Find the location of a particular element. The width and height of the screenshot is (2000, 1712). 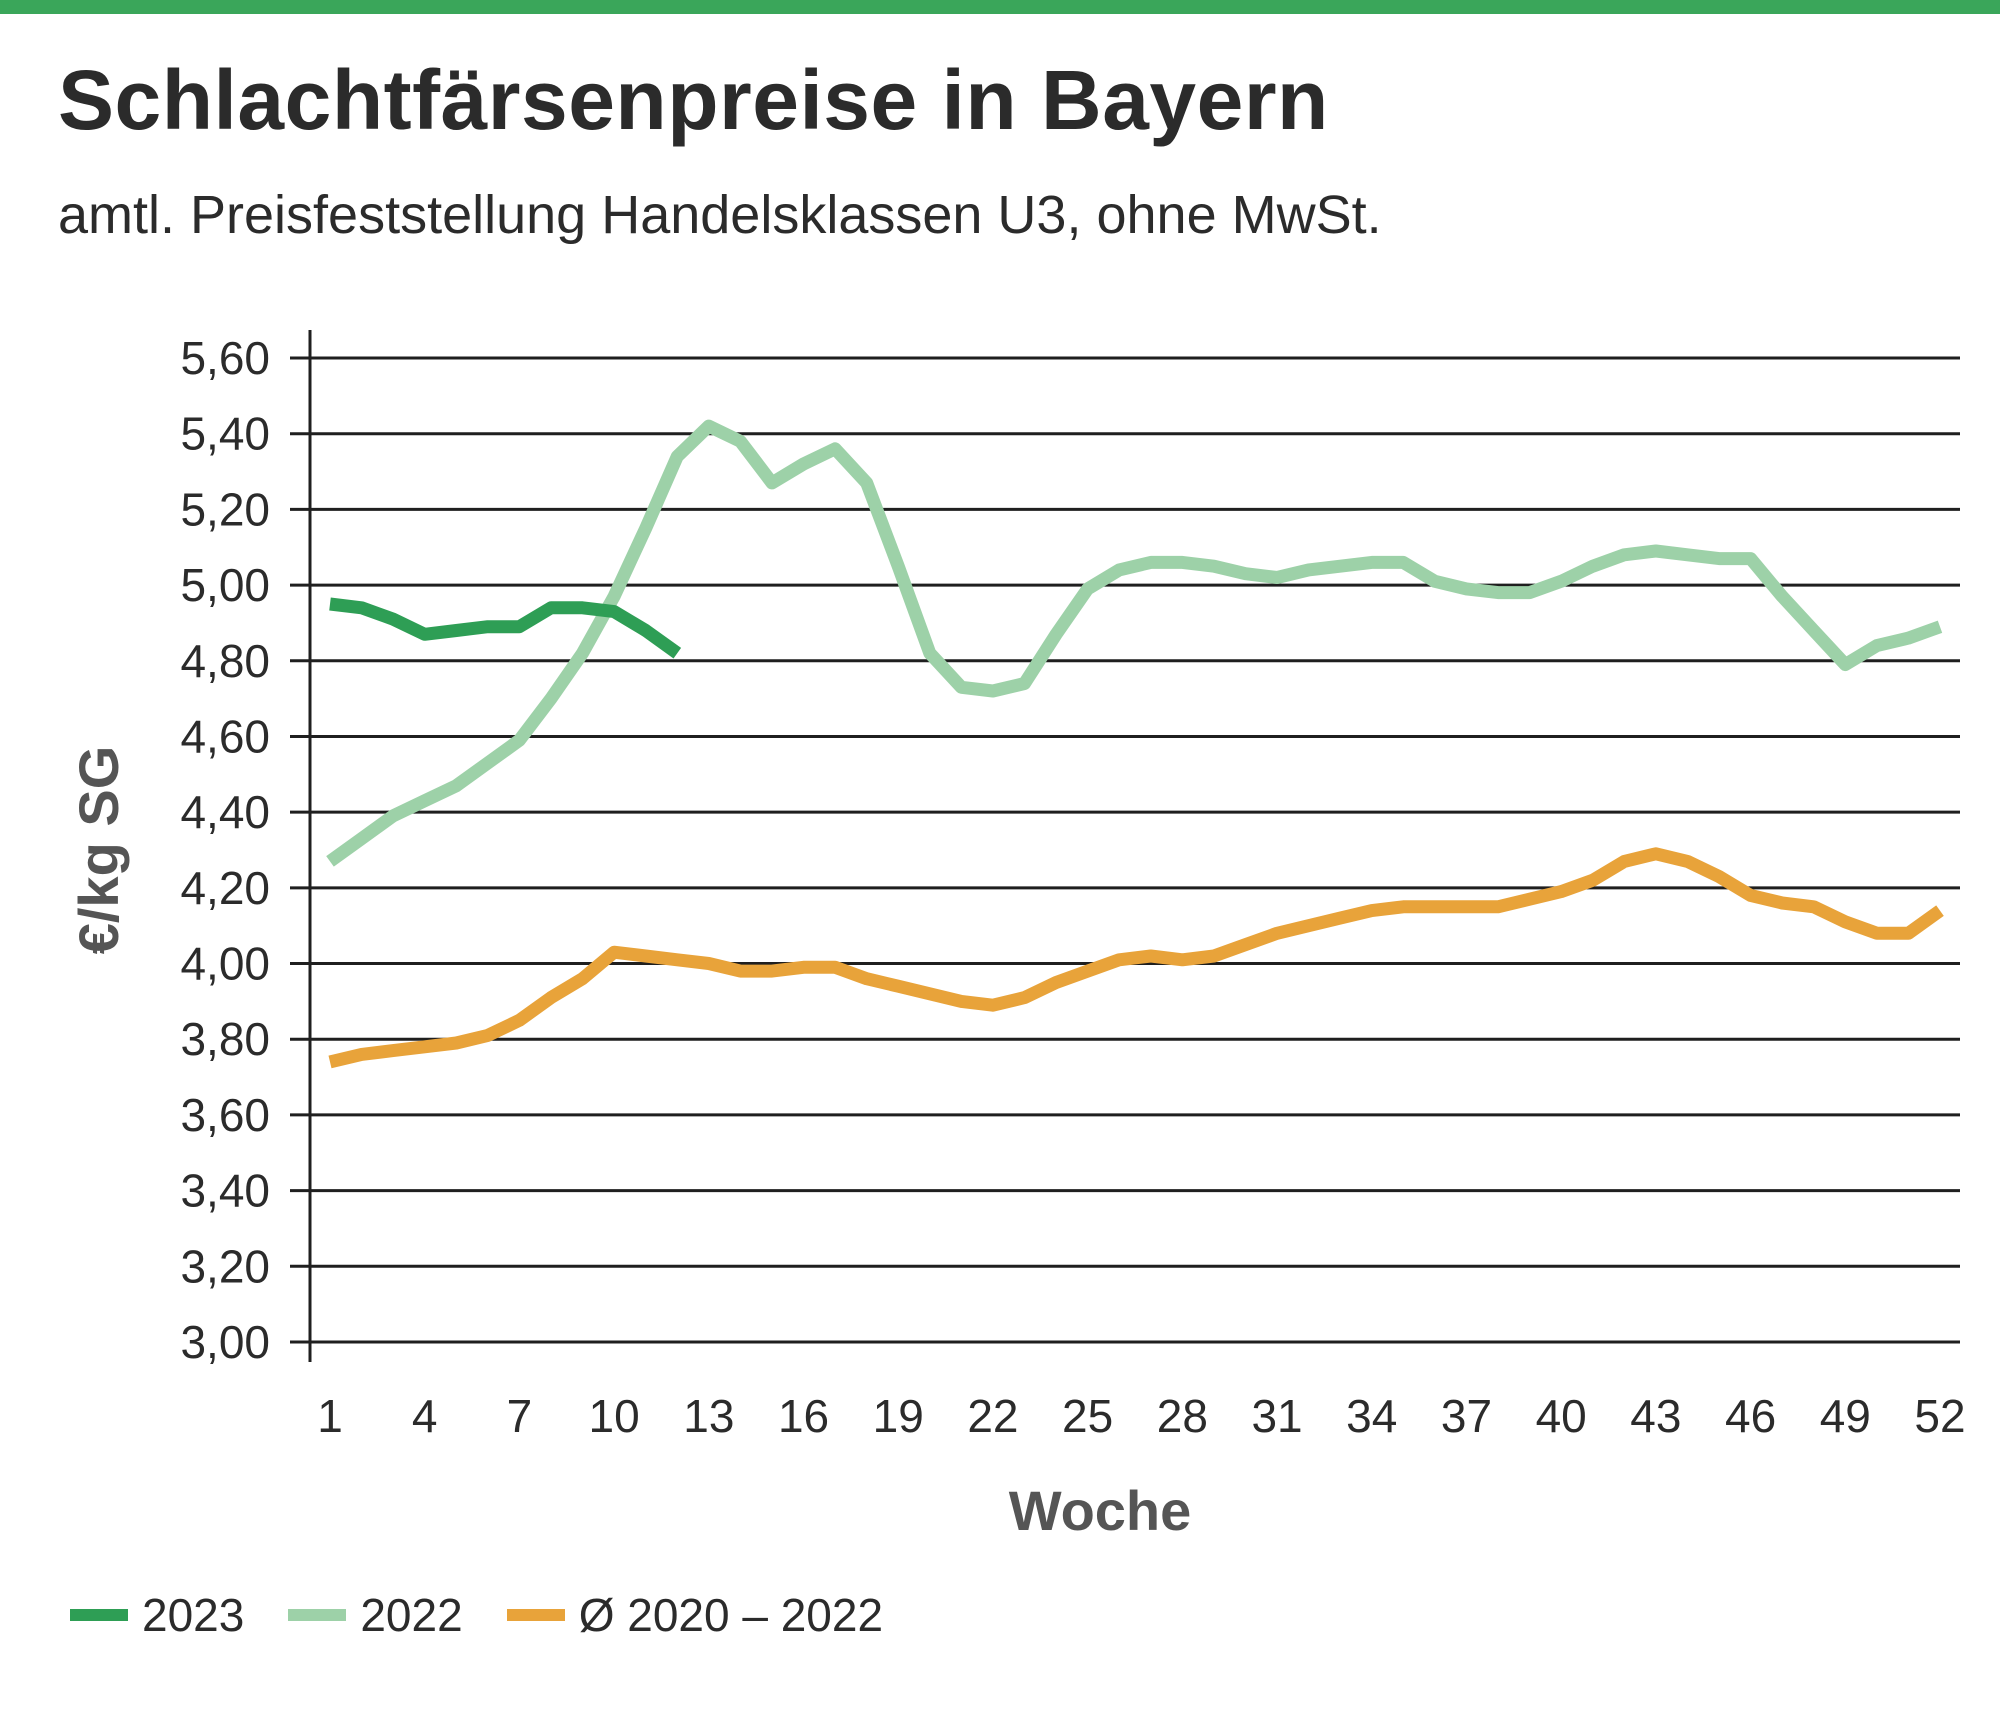

x-tick-label: 4 is located at coordinates (425, 1416).